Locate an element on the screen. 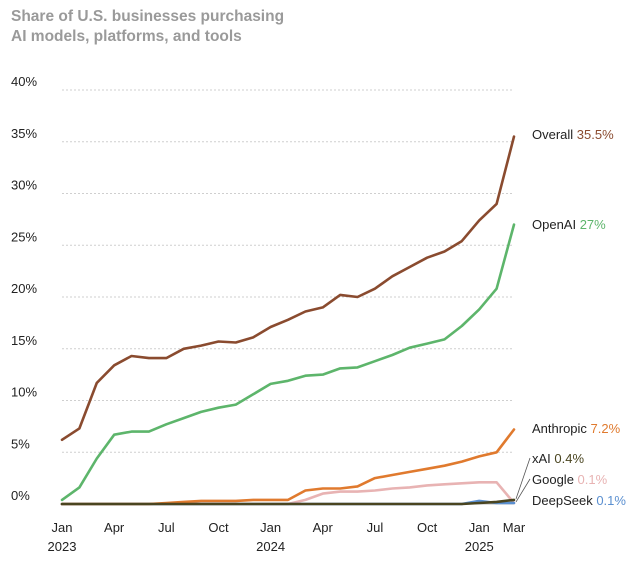 The image size is (641, 561). series-name: Google is located at coordinates (555, 479).